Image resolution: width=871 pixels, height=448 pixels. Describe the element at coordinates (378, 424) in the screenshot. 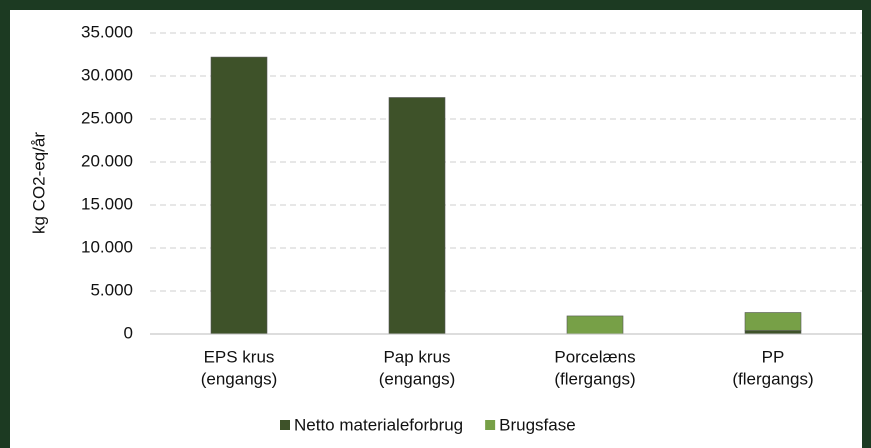

I see `legend-label: Netto materialeforbrug` at that location.